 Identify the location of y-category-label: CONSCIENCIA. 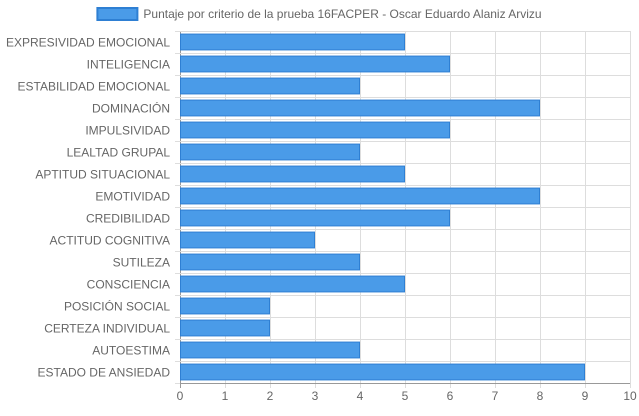
(128, 285).